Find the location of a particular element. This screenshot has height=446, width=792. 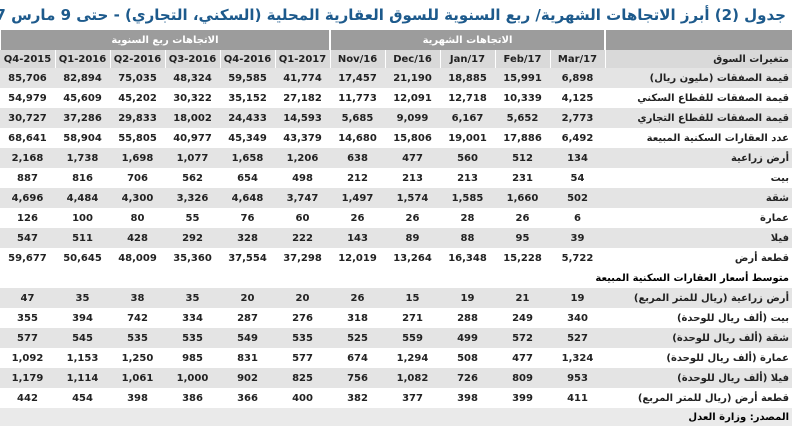

cell-value: 24,433 is located at coordinates (247, 118).